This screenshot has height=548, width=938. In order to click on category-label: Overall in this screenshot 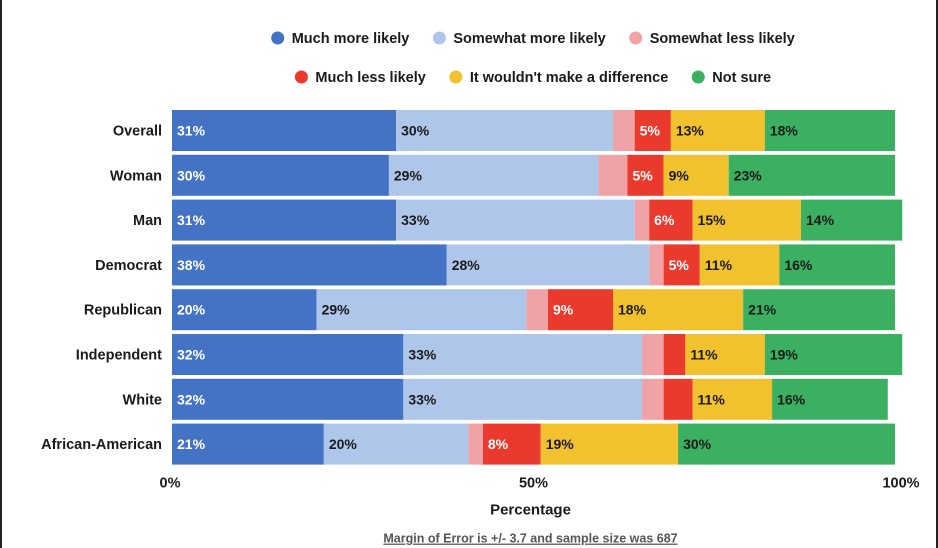, I will do `click(137, 132)`.